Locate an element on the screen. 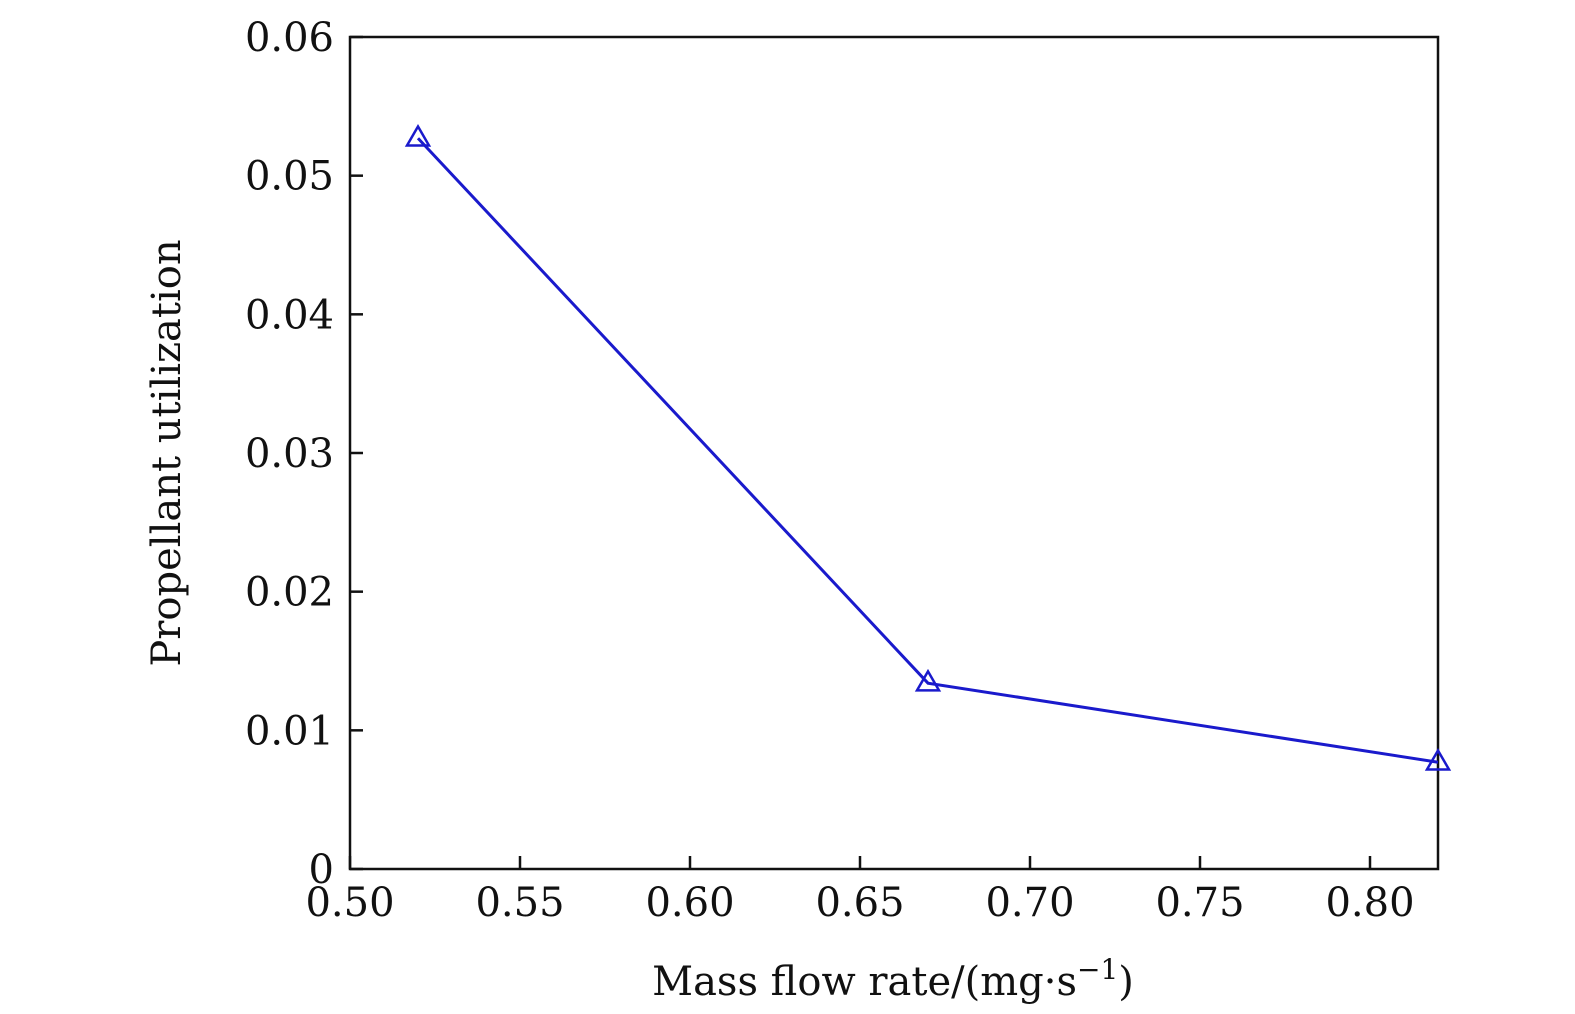 This screenshot has width=1575, height=1014. x-axis: 0.50 0.55 0.60 0.65 0.70 0.75 0.80 is located at coordinates (860, 891).